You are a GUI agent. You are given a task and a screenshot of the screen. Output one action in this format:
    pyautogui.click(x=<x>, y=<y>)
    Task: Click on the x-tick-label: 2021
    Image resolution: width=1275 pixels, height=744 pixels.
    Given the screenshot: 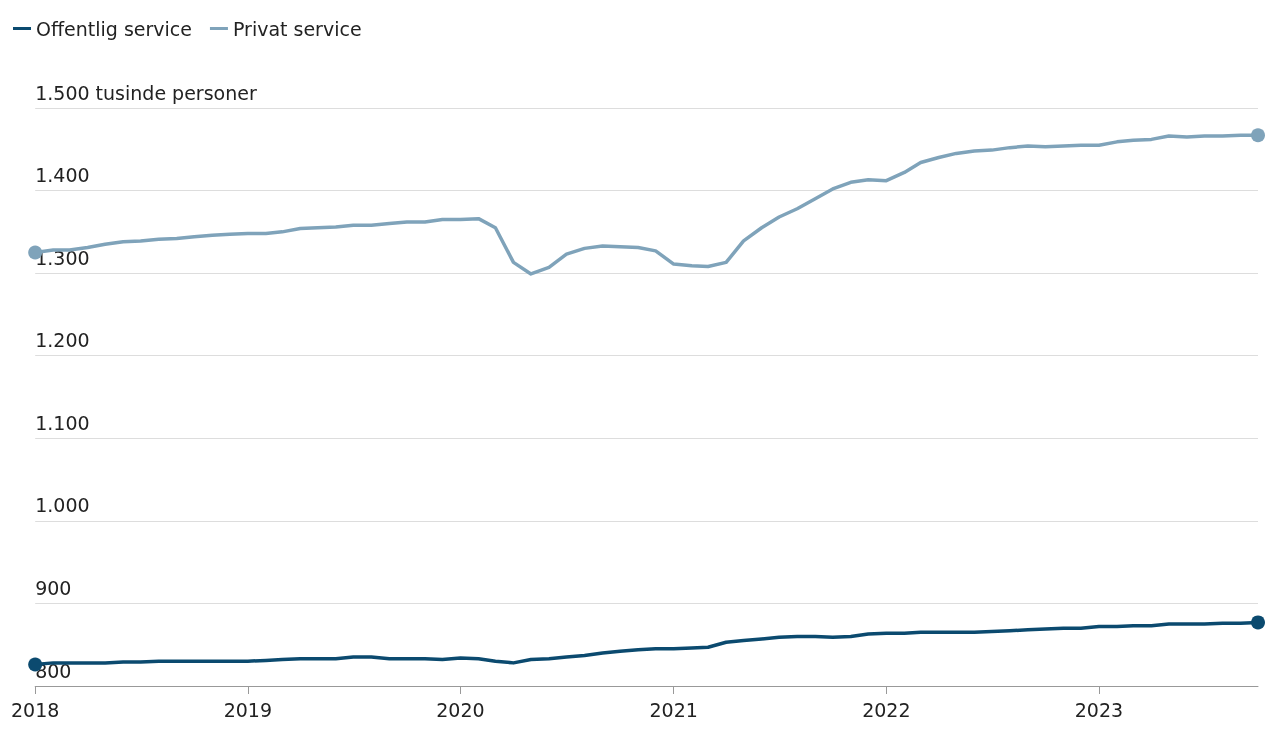 What is the action you would take?
    pyautogui.click(x=673, y=709)
    